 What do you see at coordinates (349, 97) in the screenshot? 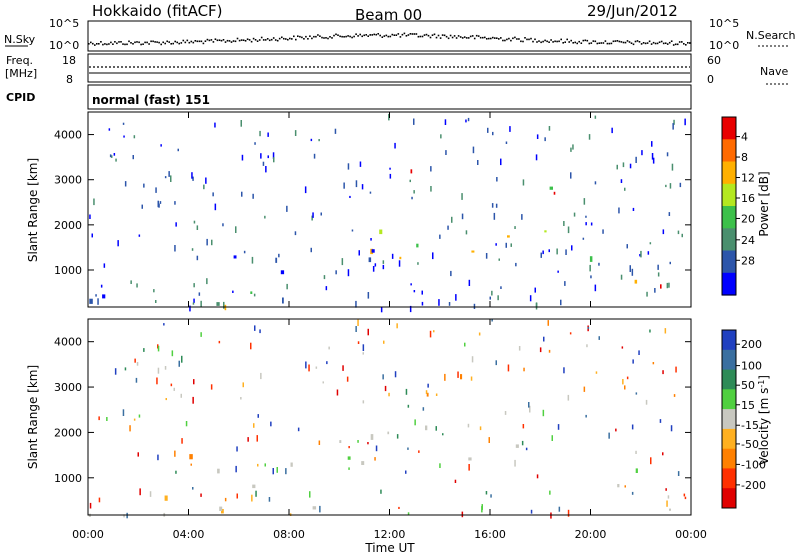
I see `cpid-panel: CPID normal (fast) 151` at bounding box center [349, 97].